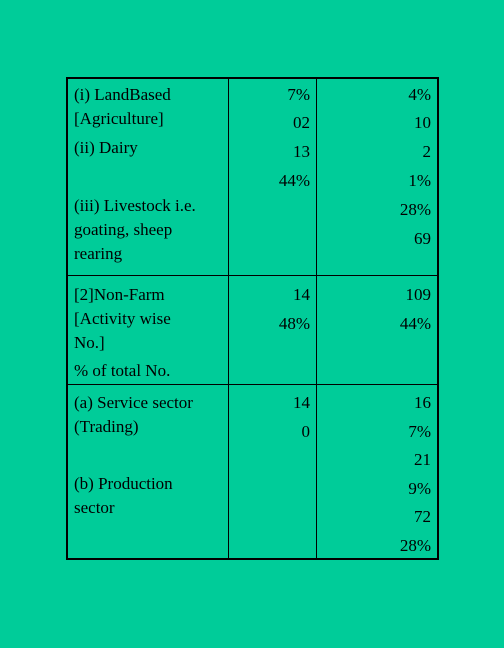  What do you see at coordinates (419, 431) in the screenshot?
I see `row3-col3-value: 7%` at bounding box center [419, 431].